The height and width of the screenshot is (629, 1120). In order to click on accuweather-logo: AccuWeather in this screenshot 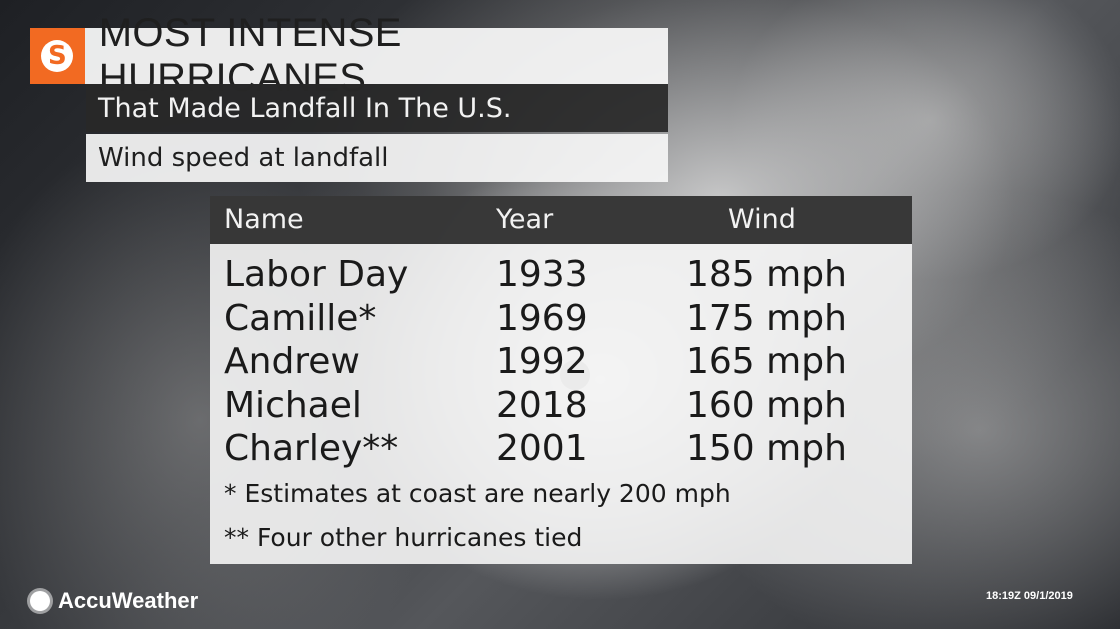, I will do `click(114, 601)`.